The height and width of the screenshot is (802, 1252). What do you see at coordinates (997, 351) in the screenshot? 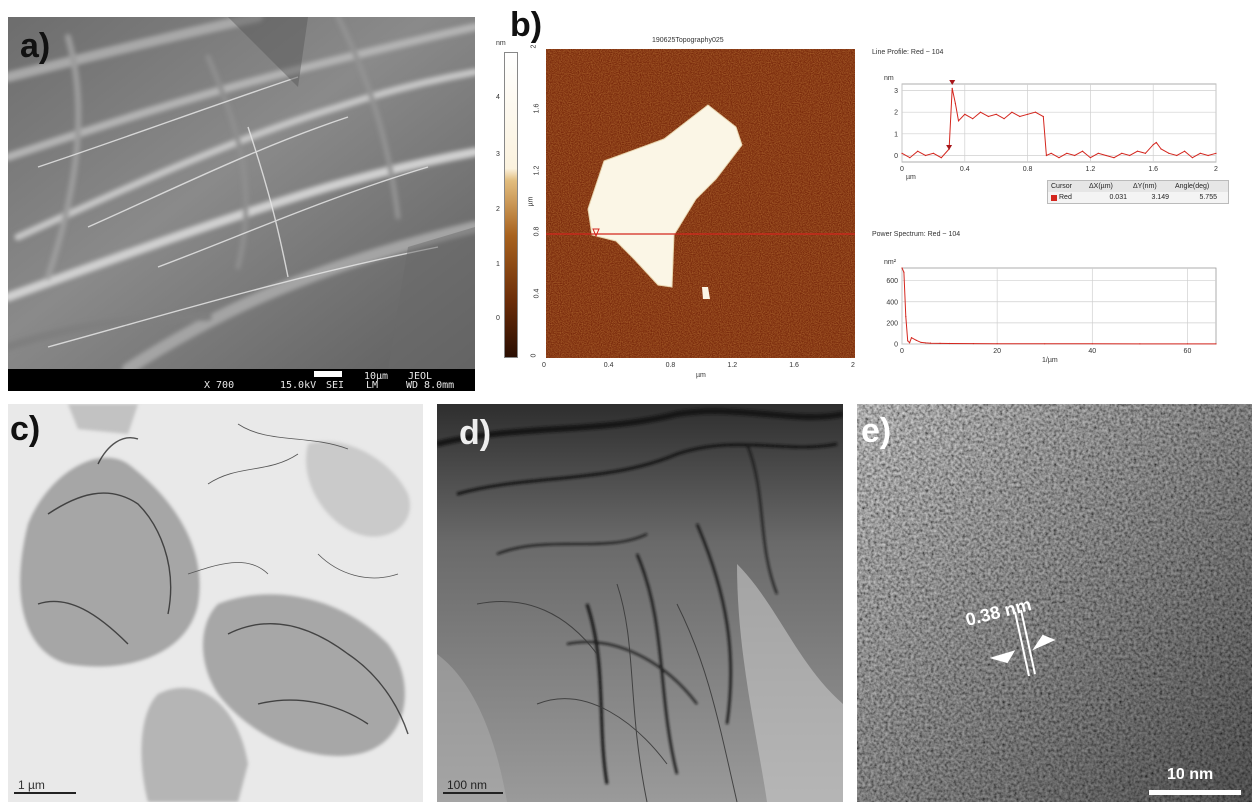
I see `x-tick-label: 20` at bounding box center [997, 351].